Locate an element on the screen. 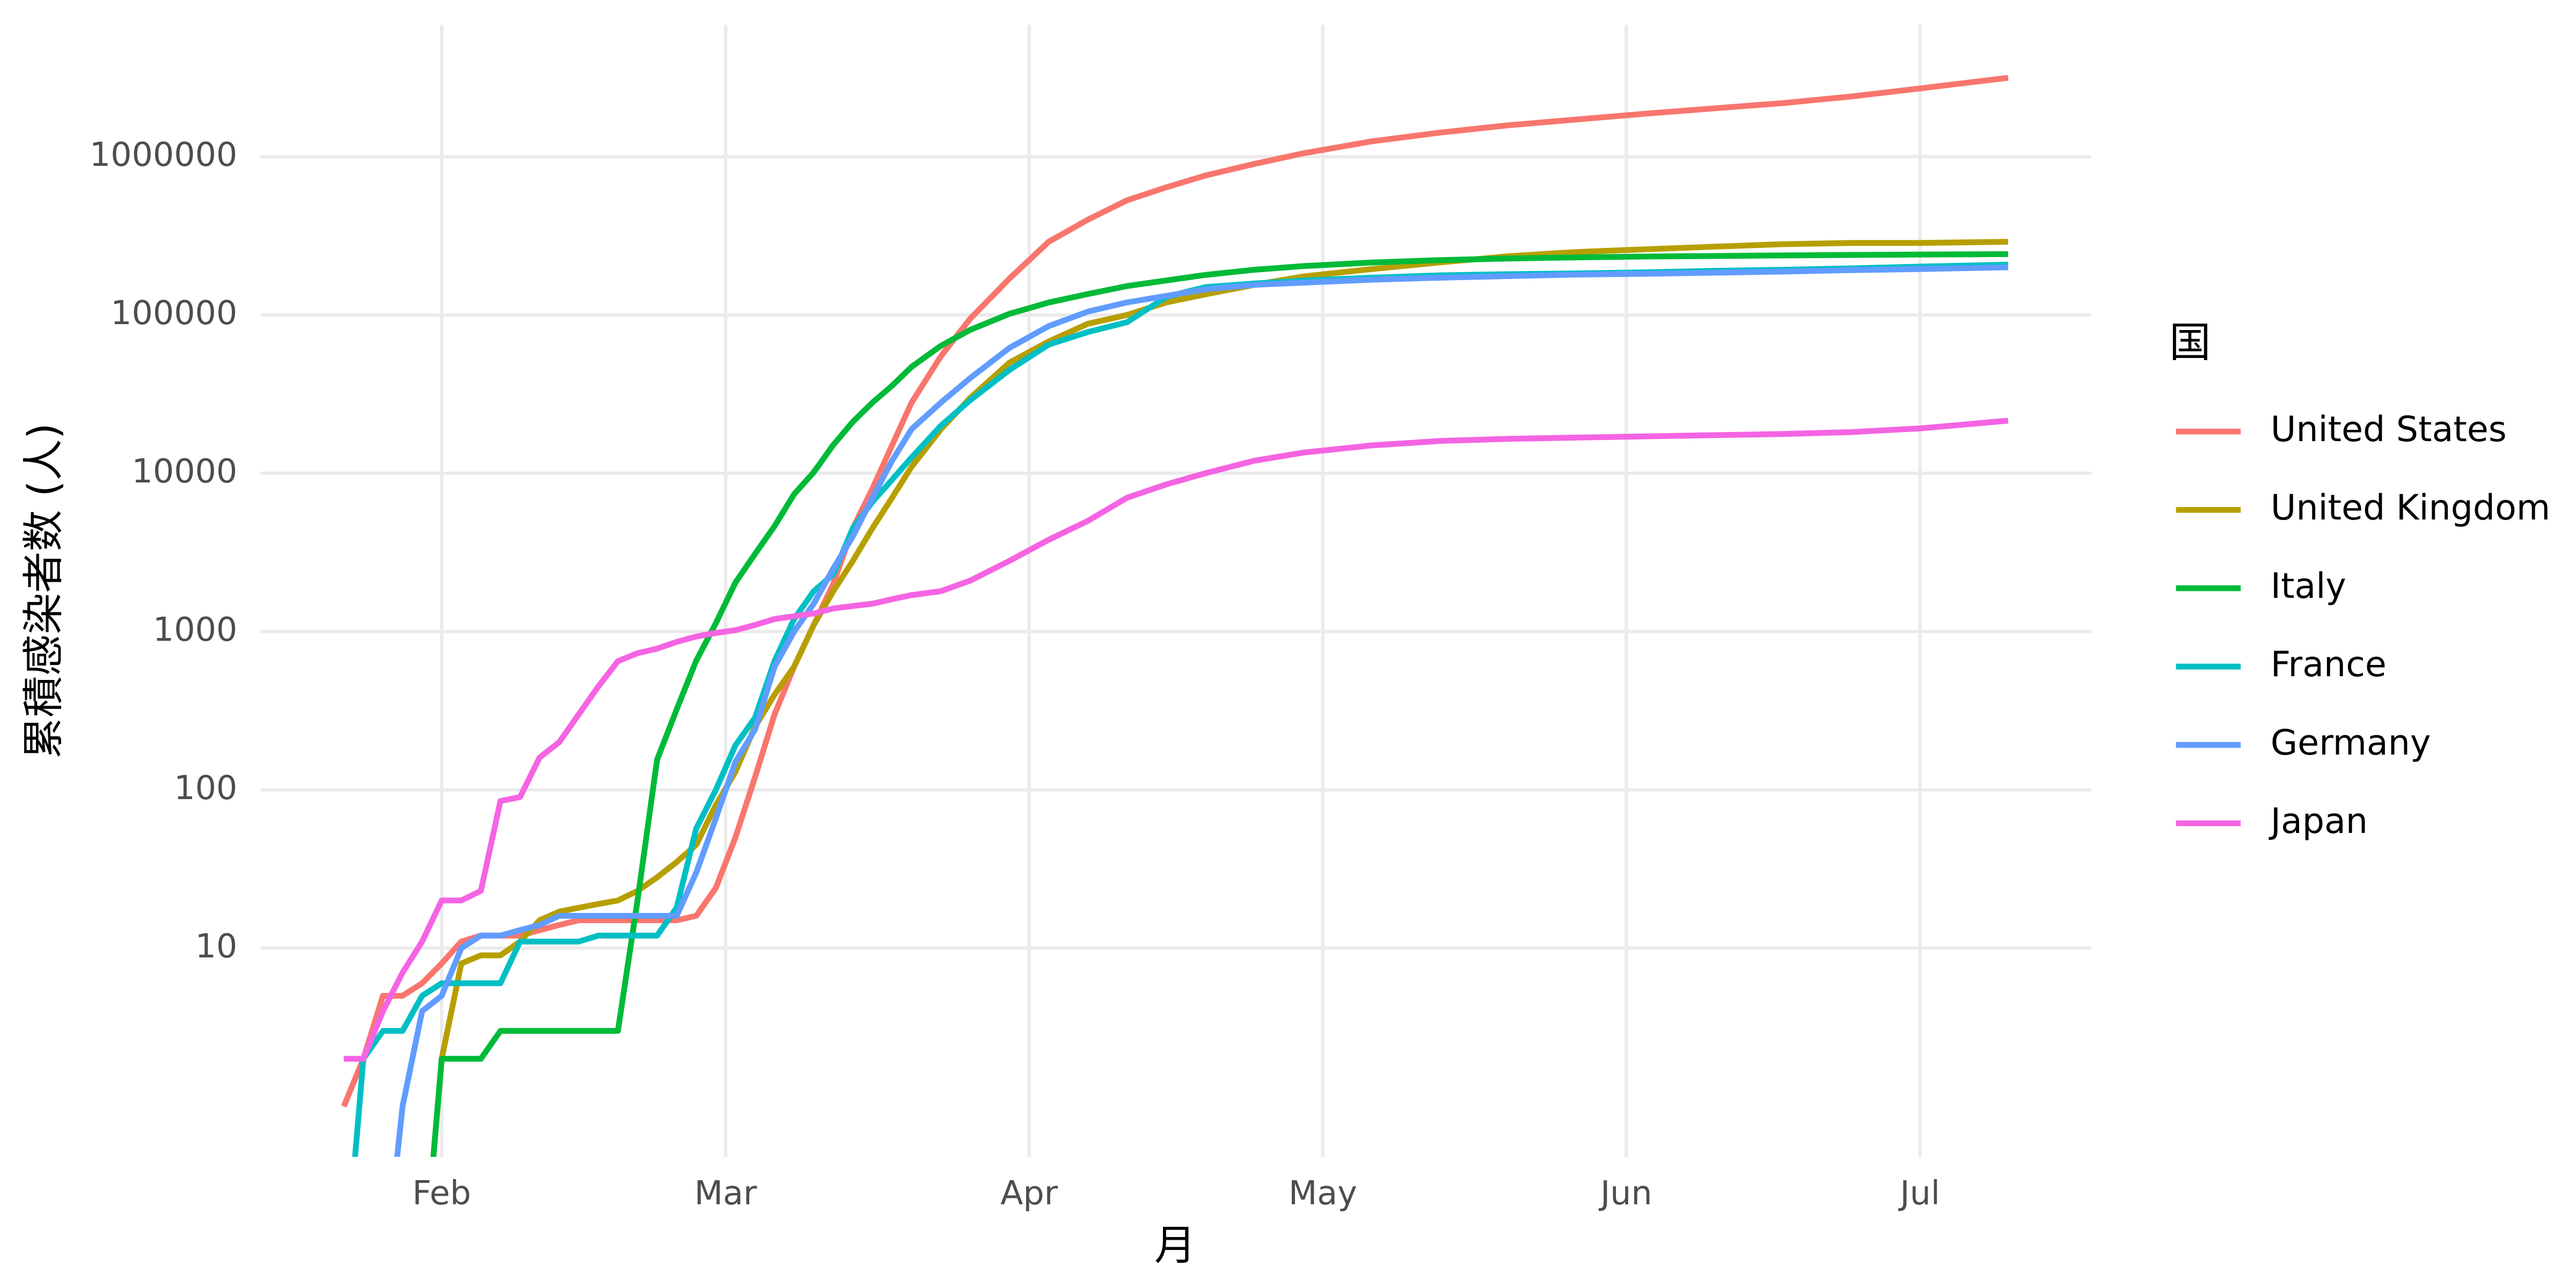  x-axis-title: 月 is located at coordinates (1175, 1245).